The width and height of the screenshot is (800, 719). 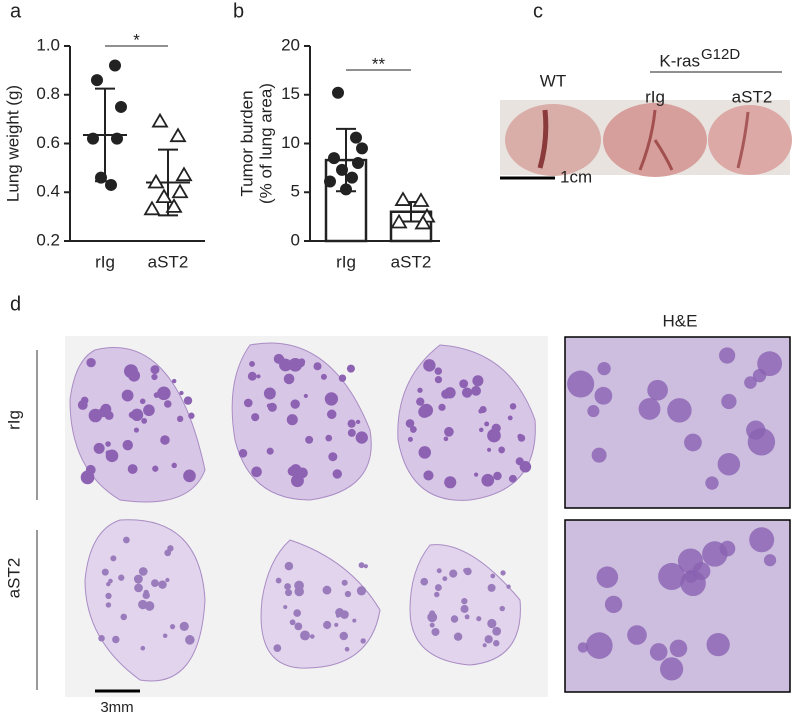 What do you see at coordinates (238, 11) in the screenshot?
I see `panel-label: b` at bounding box center [238, 11].